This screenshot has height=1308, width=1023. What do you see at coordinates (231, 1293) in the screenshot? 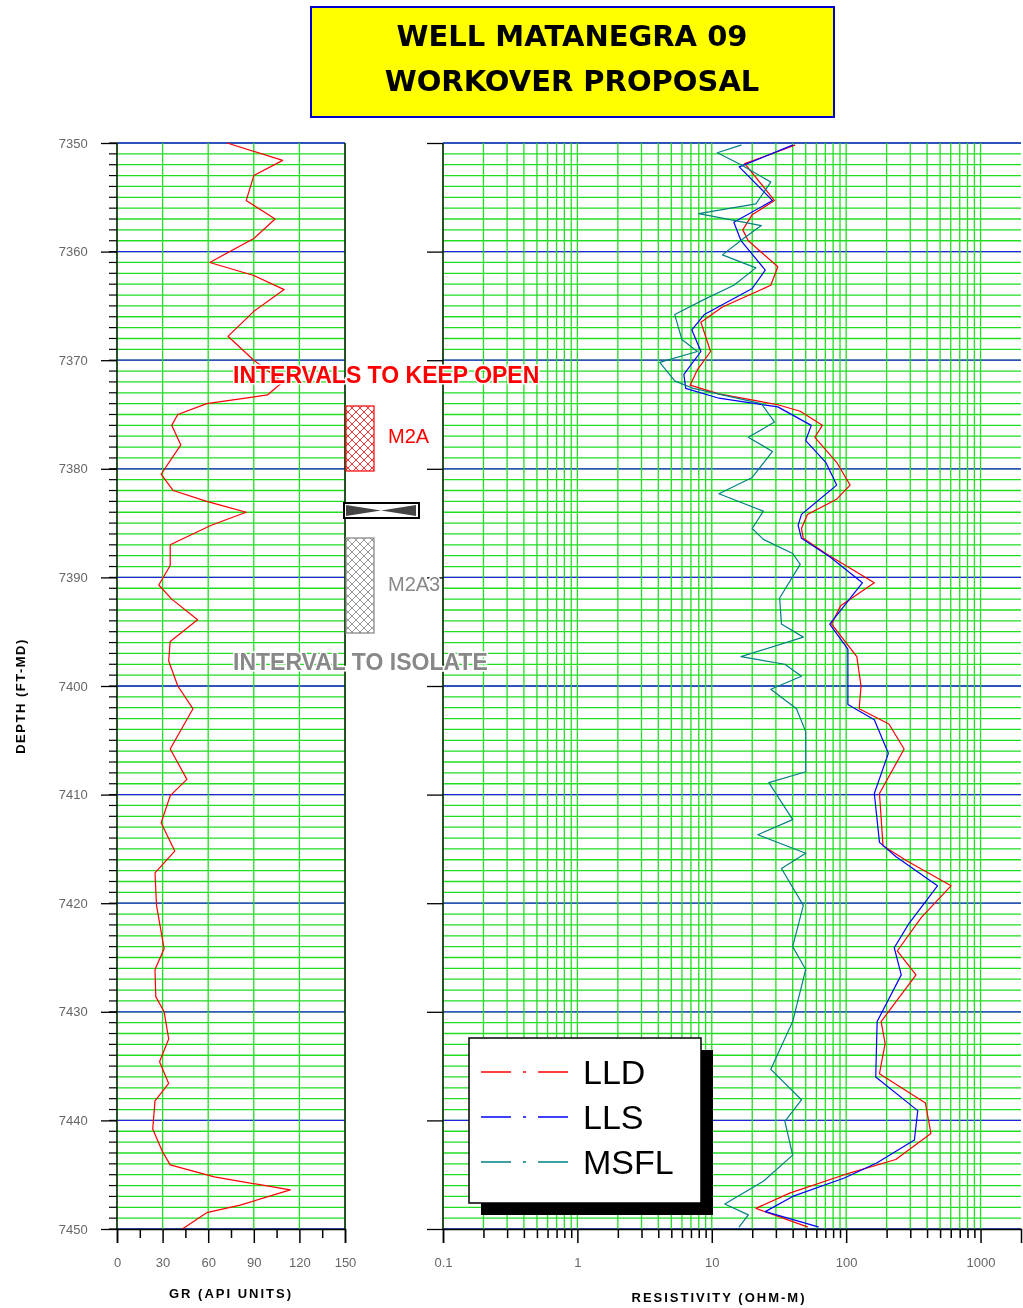
I see `x-axis-title: GR (API UNITS)` at bounding box center [231, 1293].